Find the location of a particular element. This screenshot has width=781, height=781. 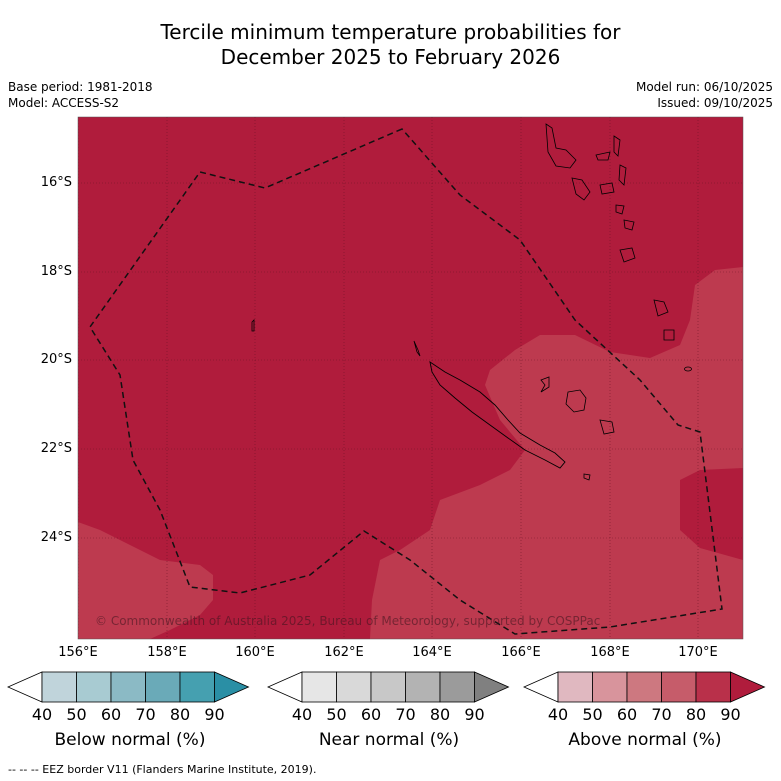

lat-label-18s: 18°S is located at coordinates (56, 271).